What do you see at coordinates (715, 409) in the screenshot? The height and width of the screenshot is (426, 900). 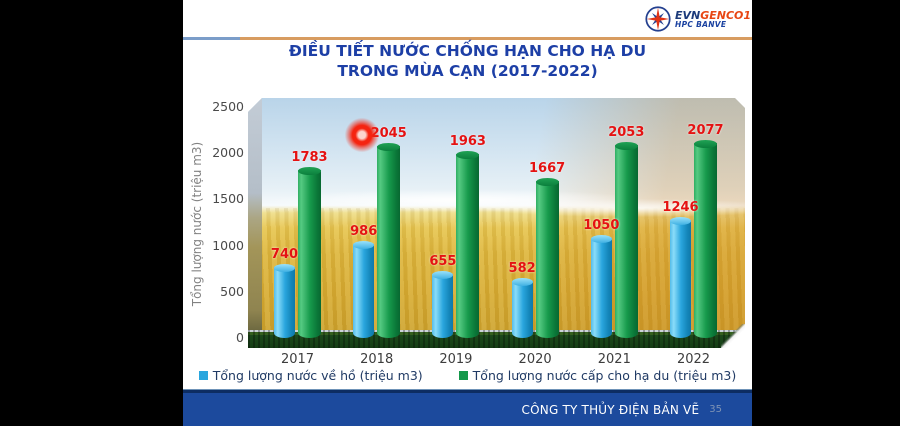 I see `footer-page-number: 35` at bounding box center [715, 409].